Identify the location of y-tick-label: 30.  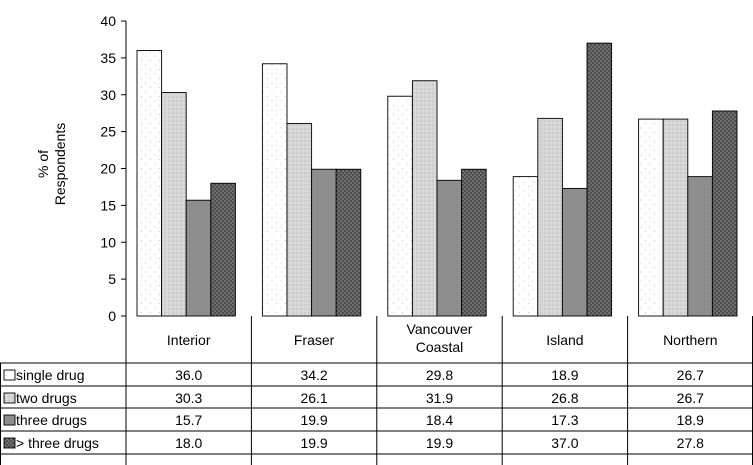
(108, 95).